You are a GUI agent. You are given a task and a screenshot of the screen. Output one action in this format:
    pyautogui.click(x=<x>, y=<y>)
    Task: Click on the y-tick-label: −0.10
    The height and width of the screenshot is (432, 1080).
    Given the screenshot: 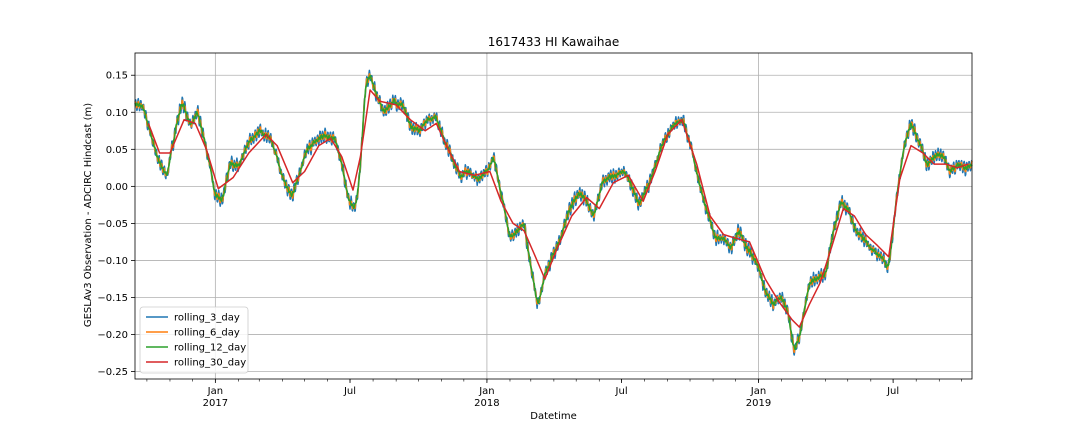 What is the action you would take?
    pyautogui.click(x=112, y=261)
    